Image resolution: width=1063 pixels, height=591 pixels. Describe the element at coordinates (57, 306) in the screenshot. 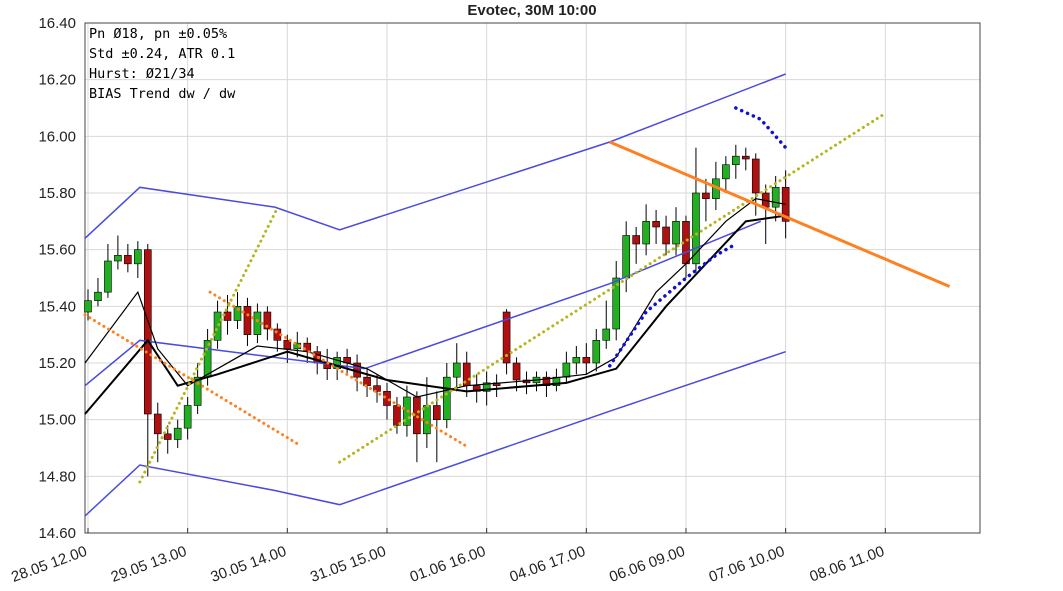

I see `y-tick-label: 15.40` at that location.